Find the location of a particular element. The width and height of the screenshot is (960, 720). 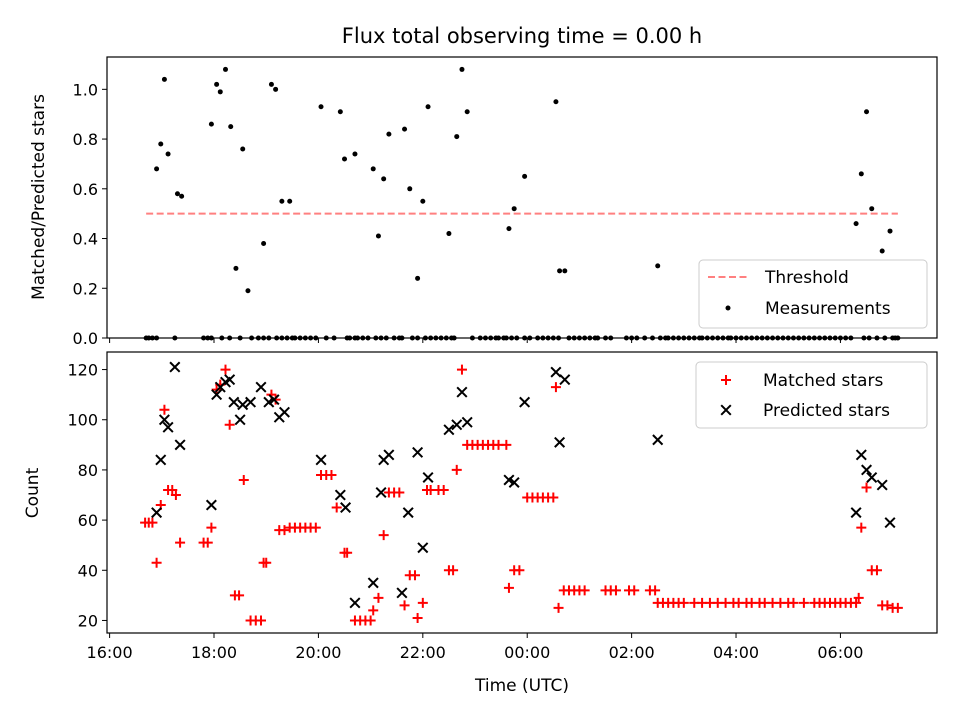

legend-measurement-label: Measurements is located at coordinates (828, 309).